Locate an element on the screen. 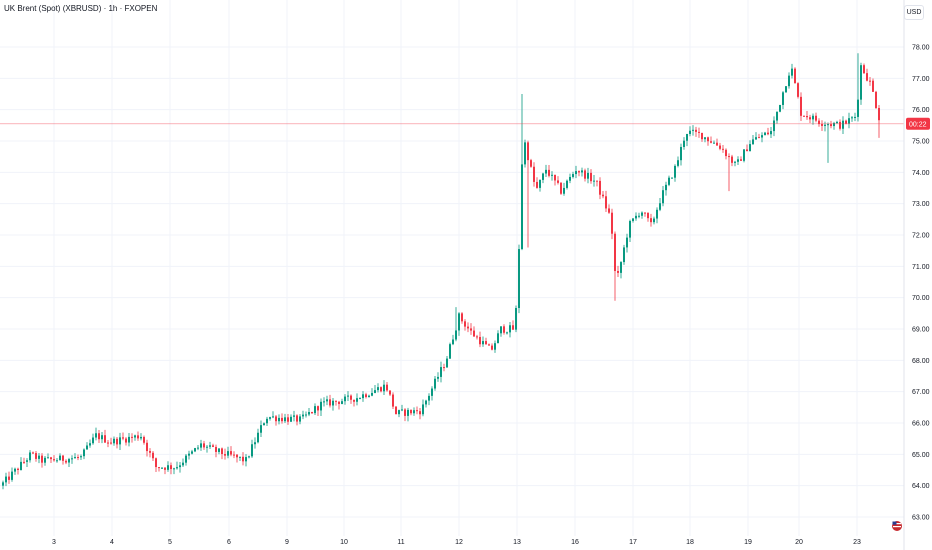  price-axis-label: 72.00 is located at coordinates (921, 236).